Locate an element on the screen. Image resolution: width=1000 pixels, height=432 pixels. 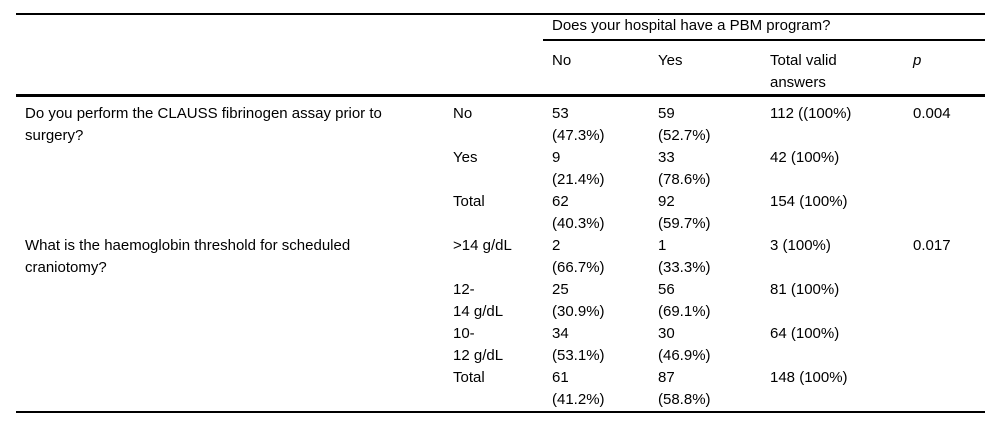
answer-cell: Yes is located at coordinates (465, 157).